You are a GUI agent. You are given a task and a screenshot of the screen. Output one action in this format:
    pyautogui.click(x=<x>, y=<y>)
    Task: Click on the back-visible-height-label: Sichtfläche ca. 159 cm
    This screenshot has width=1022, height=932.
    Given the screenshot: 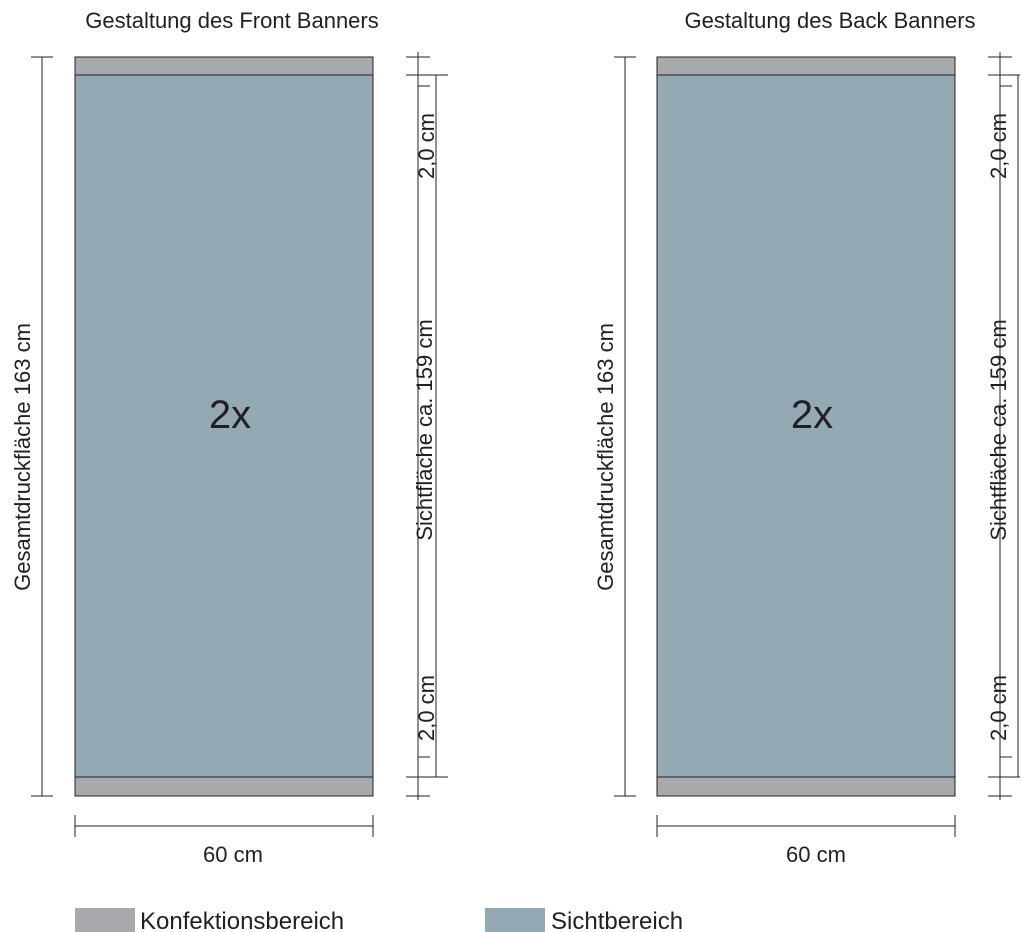 What is the action you would take?
    pyautogui.click(x=998, y=429)
    